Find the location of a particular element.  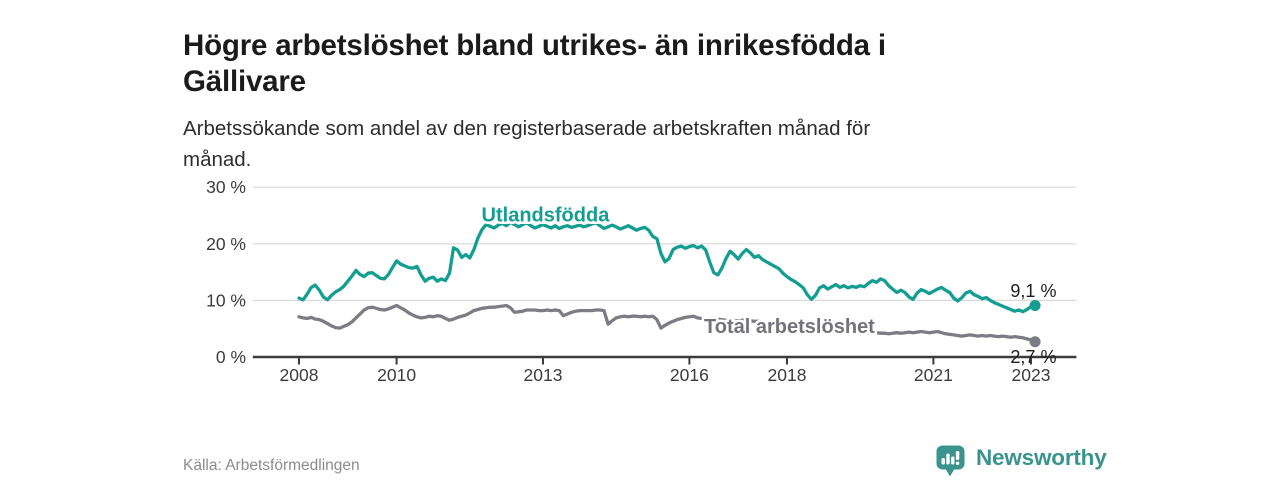

svg-text: 20 % is located at coordinates (226, 244).